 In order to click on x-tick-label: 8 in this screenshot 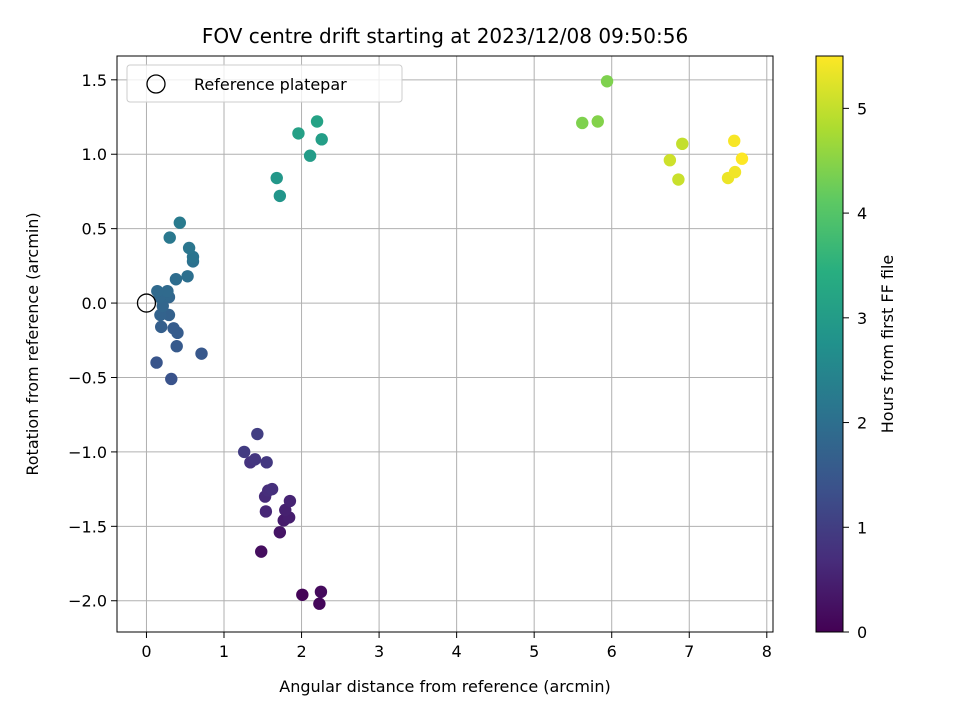, I will do `click(767, 651)`.